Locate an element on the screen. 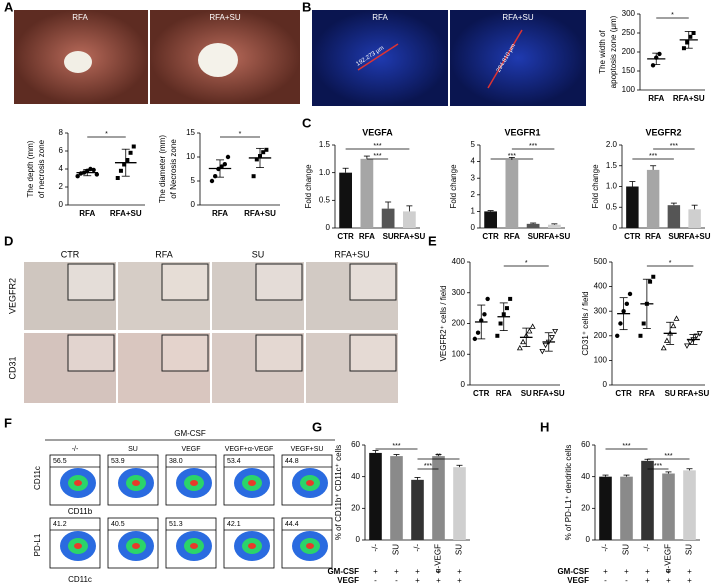 The height and width of the screenshot is (588, 722). flow-column-label: VEGF+α-VEGF is located at coordinates (249, 449).